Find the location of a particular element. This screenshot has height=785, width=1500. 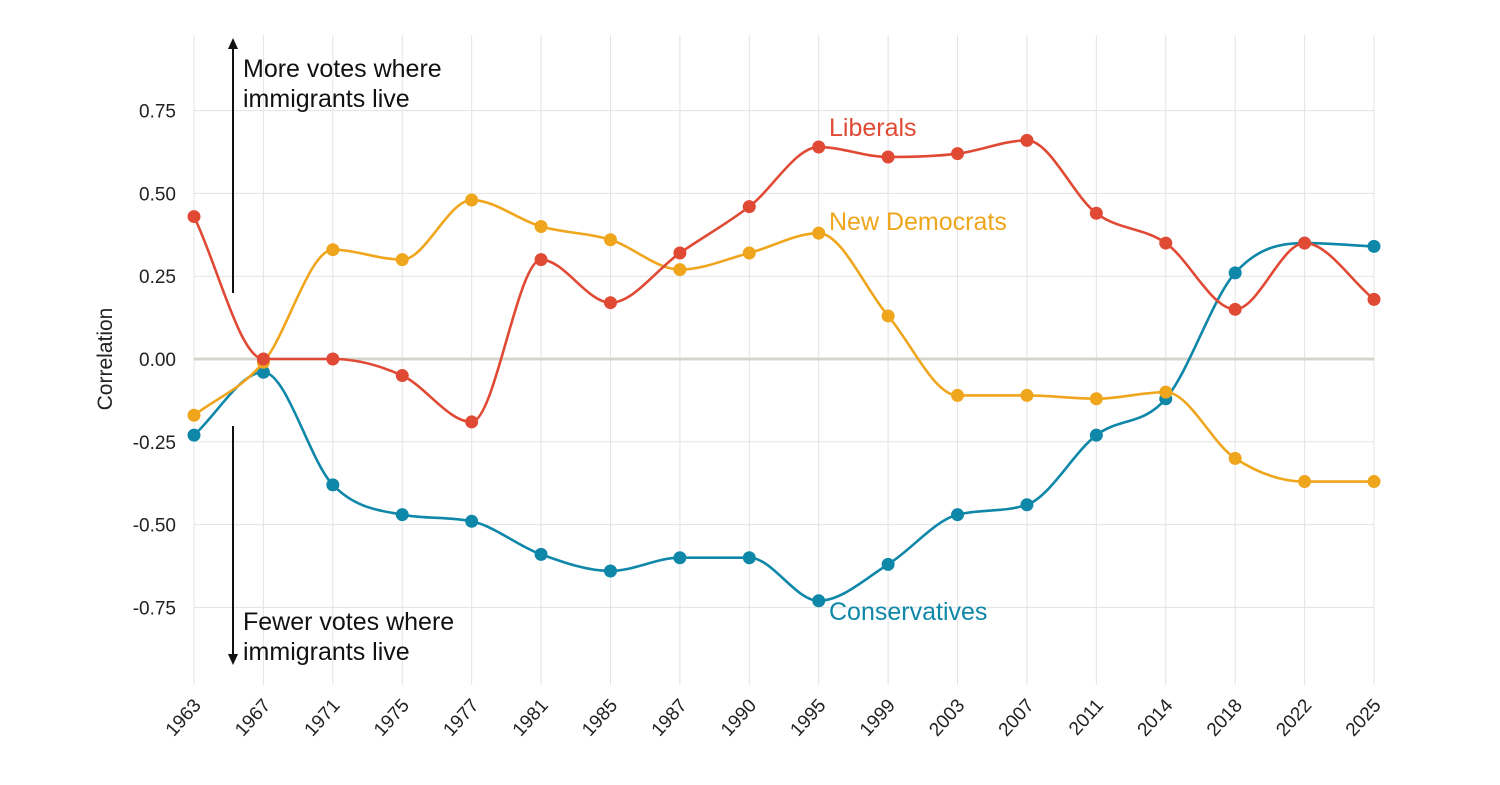

down-arrow-head is located at coordinates (233, 659).